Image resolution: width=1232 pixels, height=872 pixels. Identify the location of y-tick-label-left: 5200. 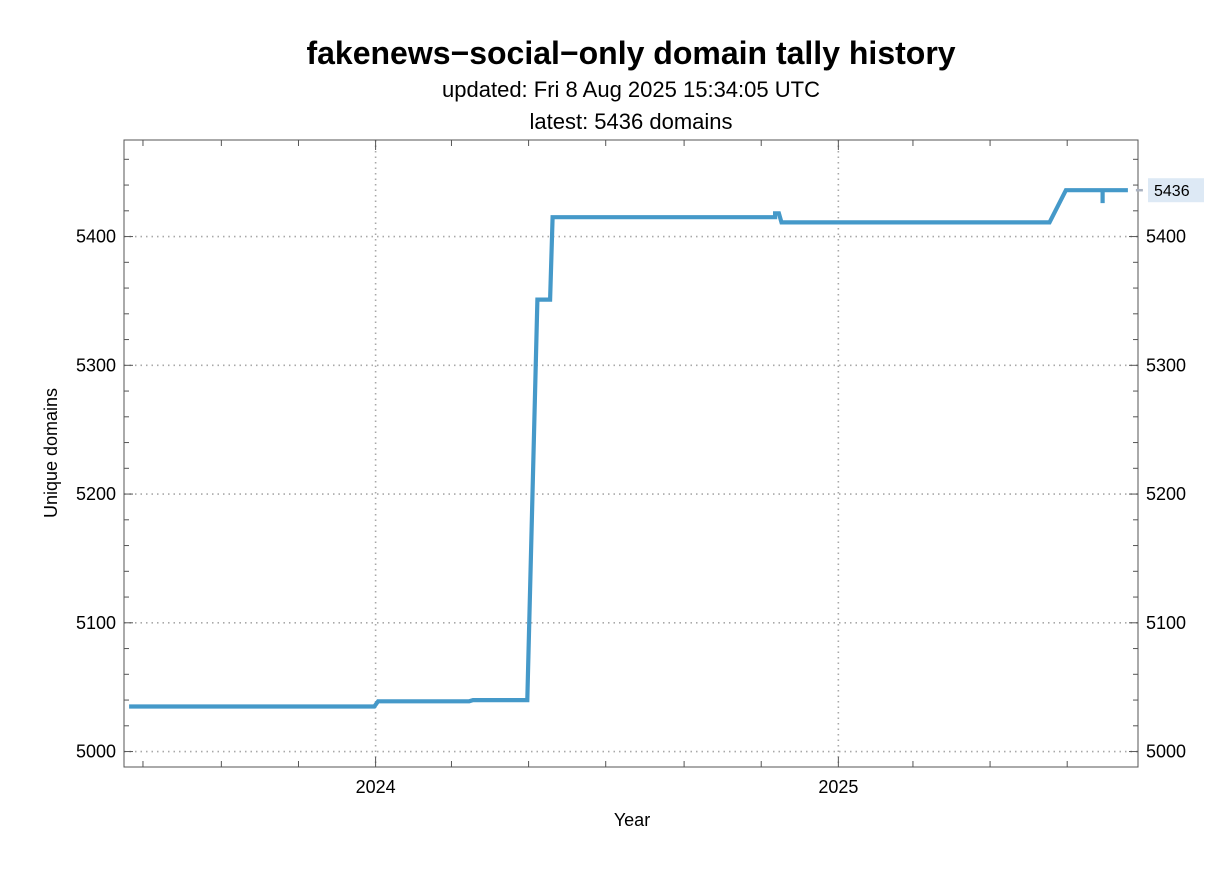
(96, 494).